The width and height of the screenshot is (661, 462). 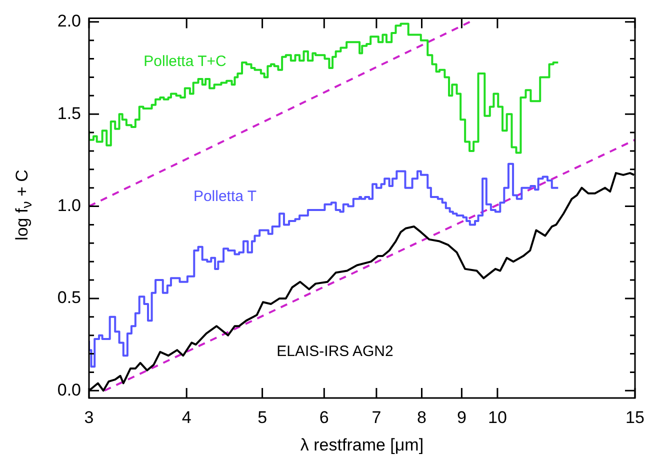 I want to click on x-tick-label: 15, so click(x=635, y=417).